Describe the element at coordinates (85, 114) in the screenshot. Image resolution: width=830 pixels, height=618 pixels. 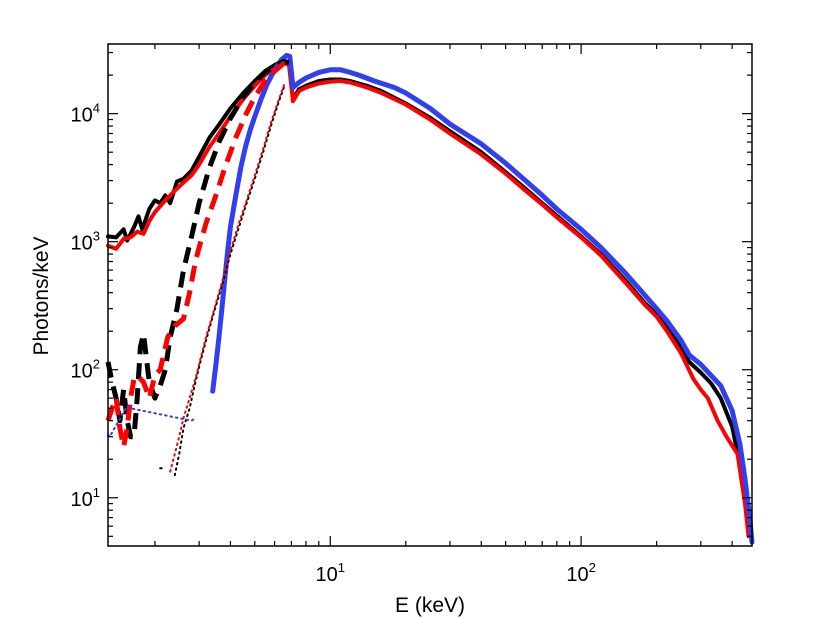
I see `y-tick-label: 10⁴` at that location.